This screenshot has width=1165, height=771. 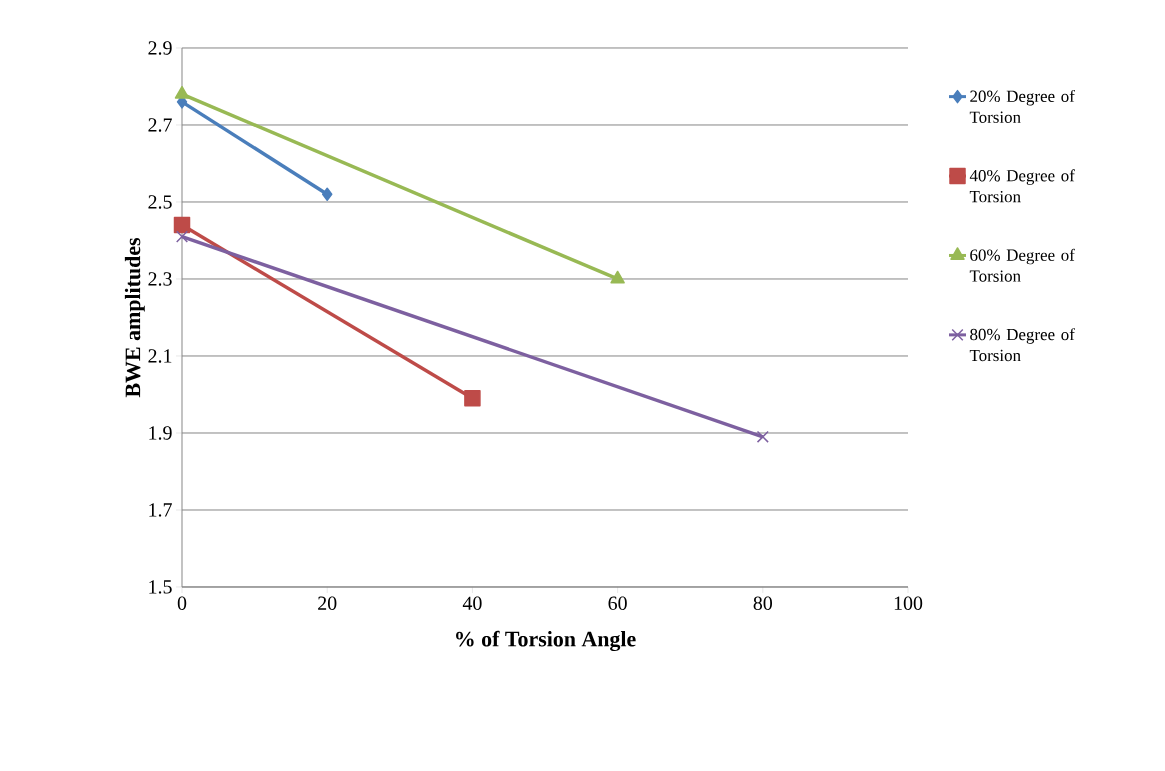 I want to click on x-tick-label: 20, so click(x=327, y=603).